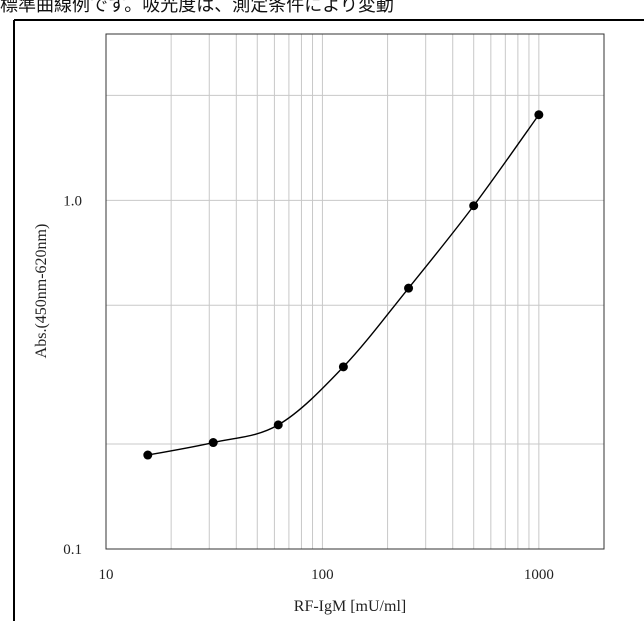 The image size is (644, 626). What do you see at coordinates (41, 291) in the screenshot?
I see `y-axis-label: Abs.(450nm-620nm)` at bounding box center [41, 291].